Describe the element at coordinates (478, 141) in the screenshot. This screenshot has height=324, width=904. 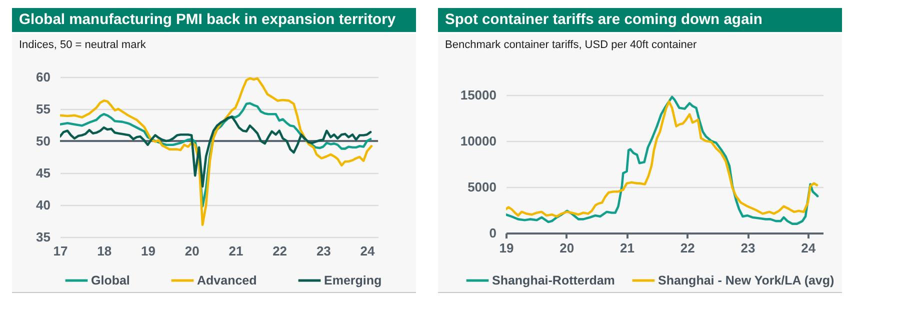
I see `y-tick-label: 10000` at that location.